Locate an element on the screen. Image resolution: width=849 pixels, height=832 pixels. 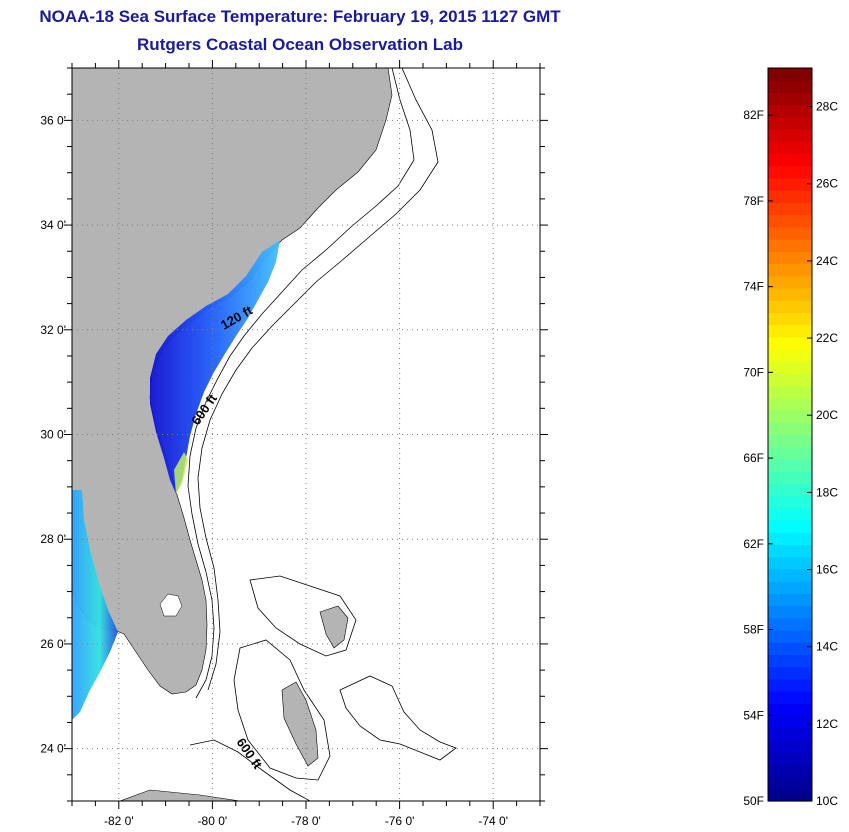
colorbar-label-f: 62F is located at coordinates (753, 544).